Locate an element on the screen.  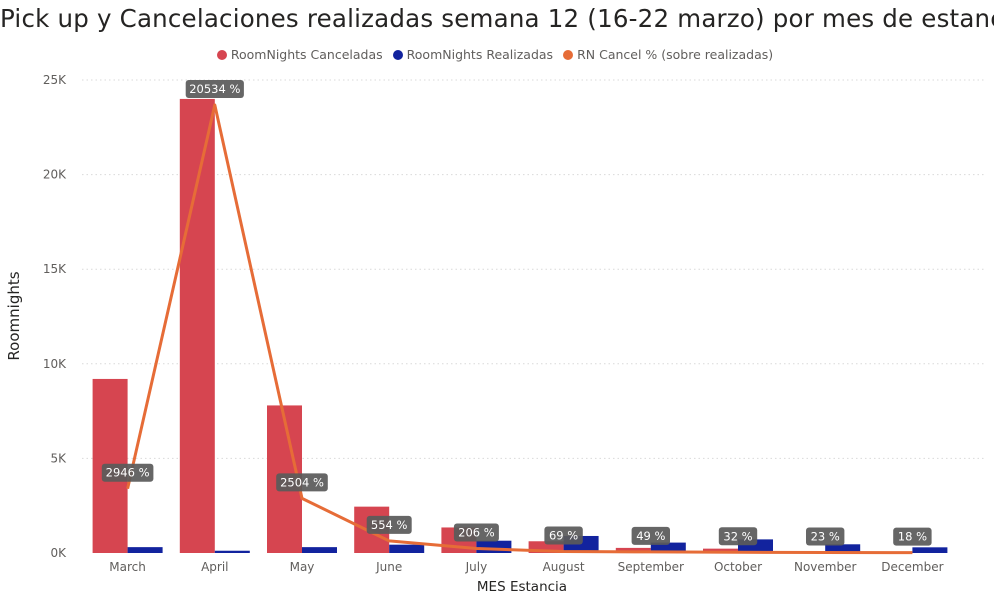
y-axis-title: Roomnights is located at coordinates (14, 315).